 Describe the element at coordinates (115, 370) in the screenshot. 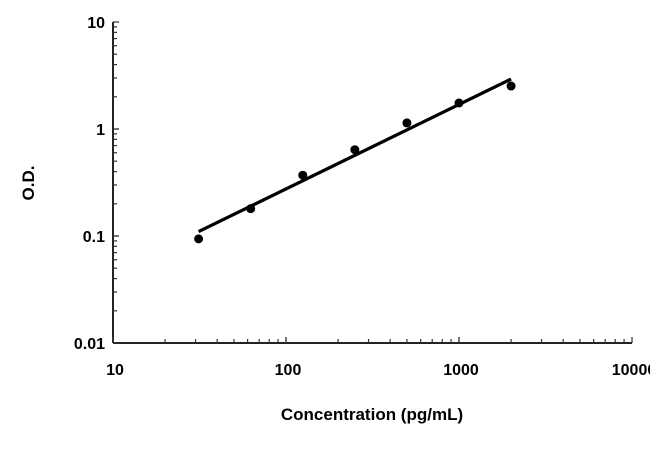

I see `x-tick-label: 10` at that location.